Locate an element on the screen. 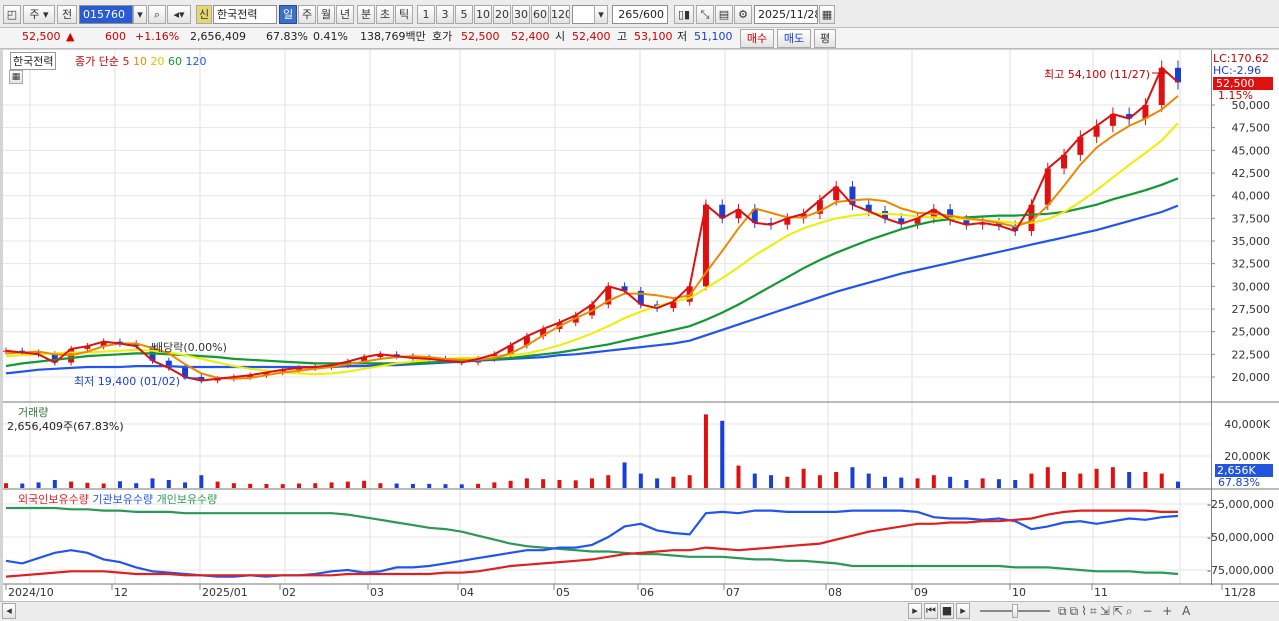  sell-button: 매도 is located at coordinates (794, 38).